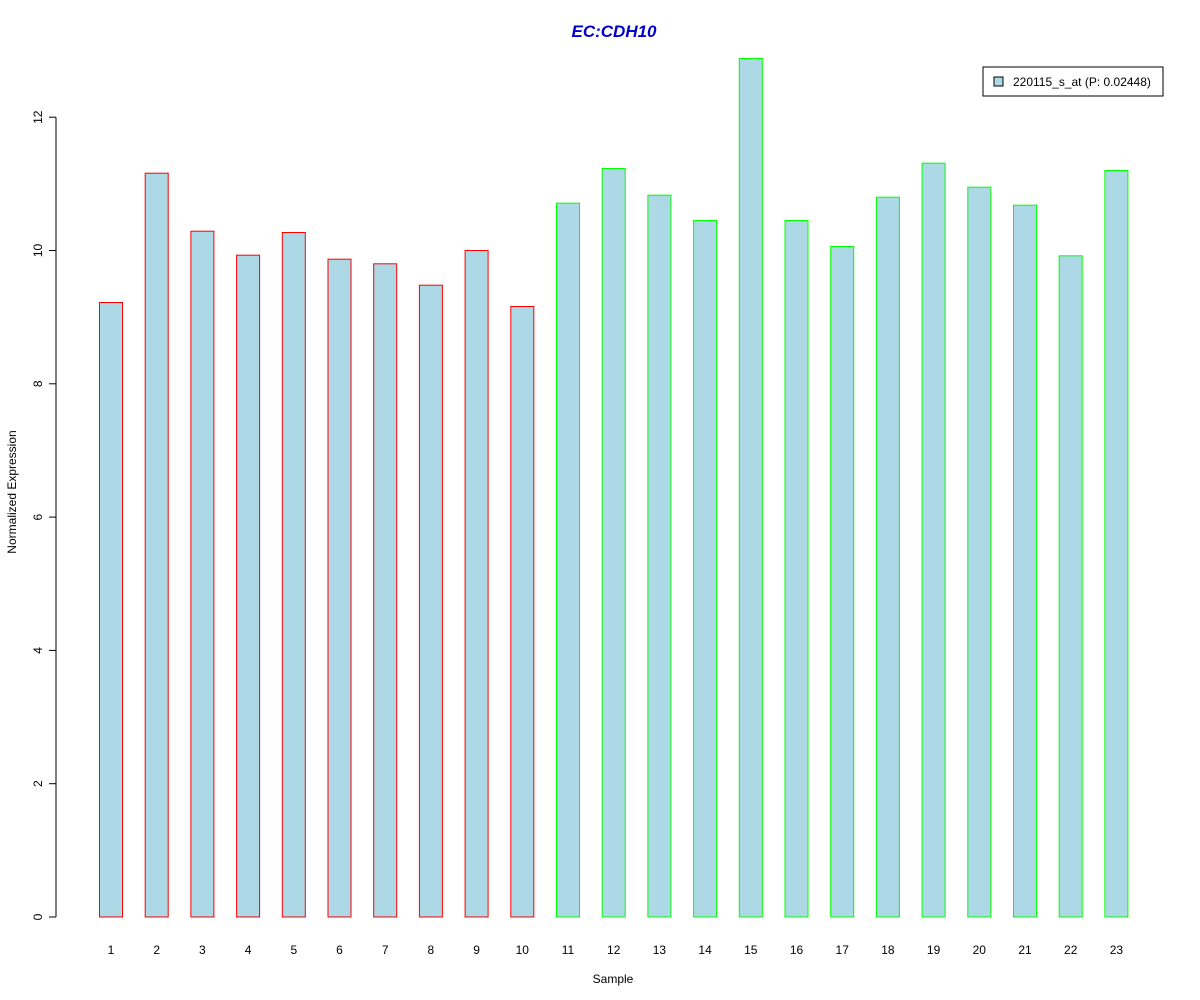 The width and height of the screenshot is (1200, 1000). What do you see at coordinates (888, 950) in the screenshot?
I see `x-tick-label: 18` at bounding box center [888, 950].